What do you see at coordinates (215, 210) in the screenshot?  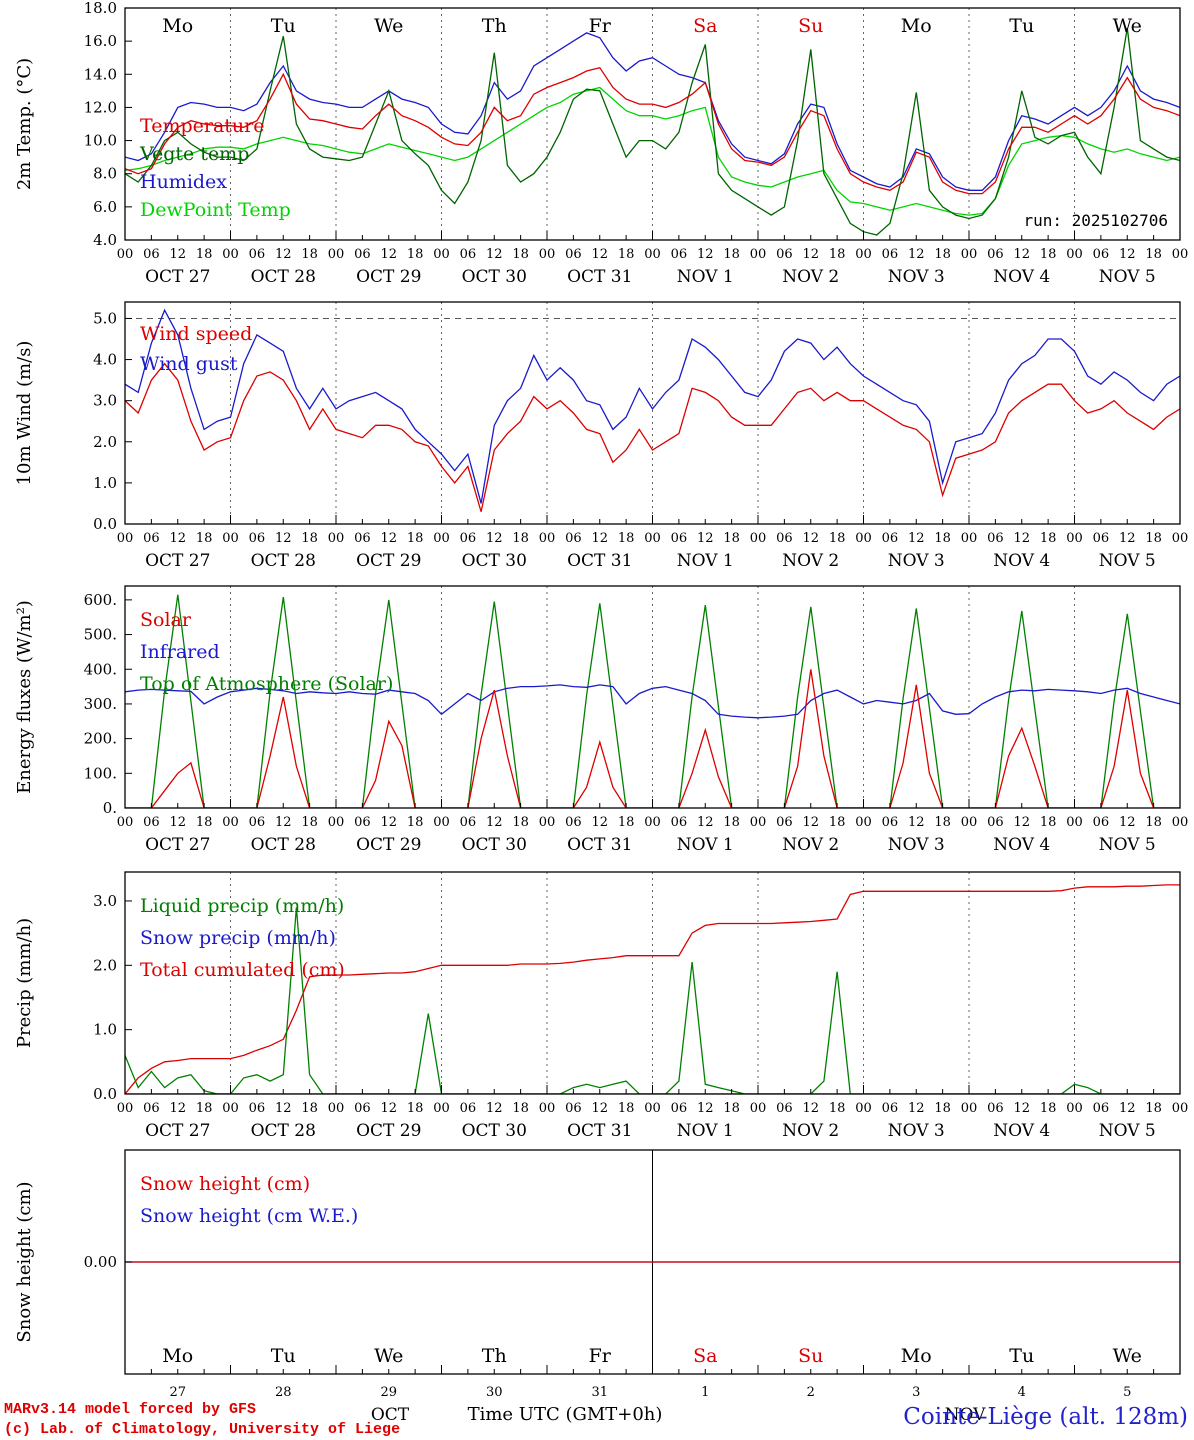 I see `svg-text: DewPoint Temp` at bounding box center [215, 210].